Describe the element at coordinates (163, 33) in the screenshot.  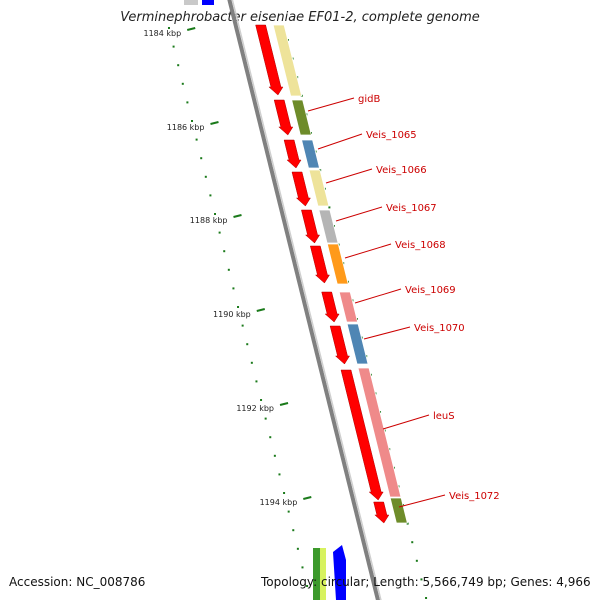
I see `ruler-label: 1184 kbp` at that location.